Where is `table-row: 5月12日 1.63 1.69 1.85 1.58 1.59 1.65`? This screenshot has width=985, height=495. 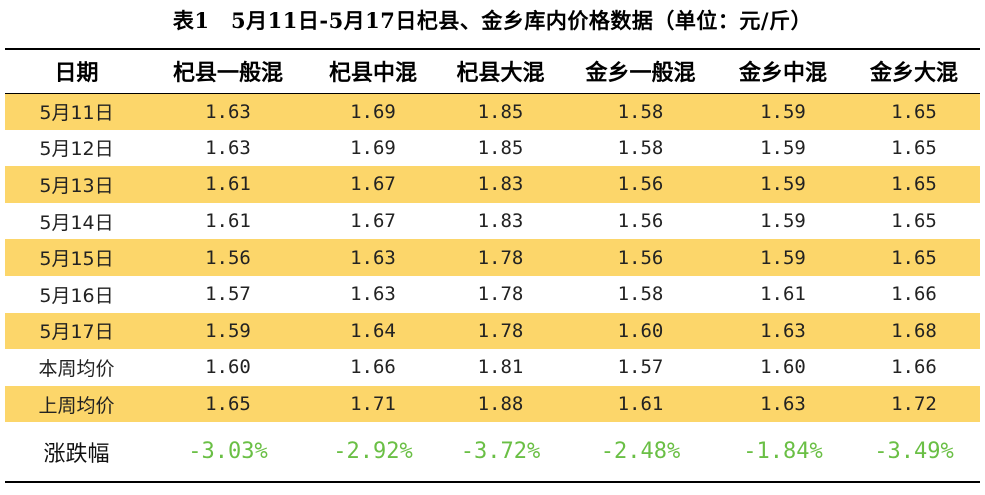
table-row: 5月12日 1.63 1.69 1.85 1.58 1.59 1.65 is located at coordinates (492, 148).